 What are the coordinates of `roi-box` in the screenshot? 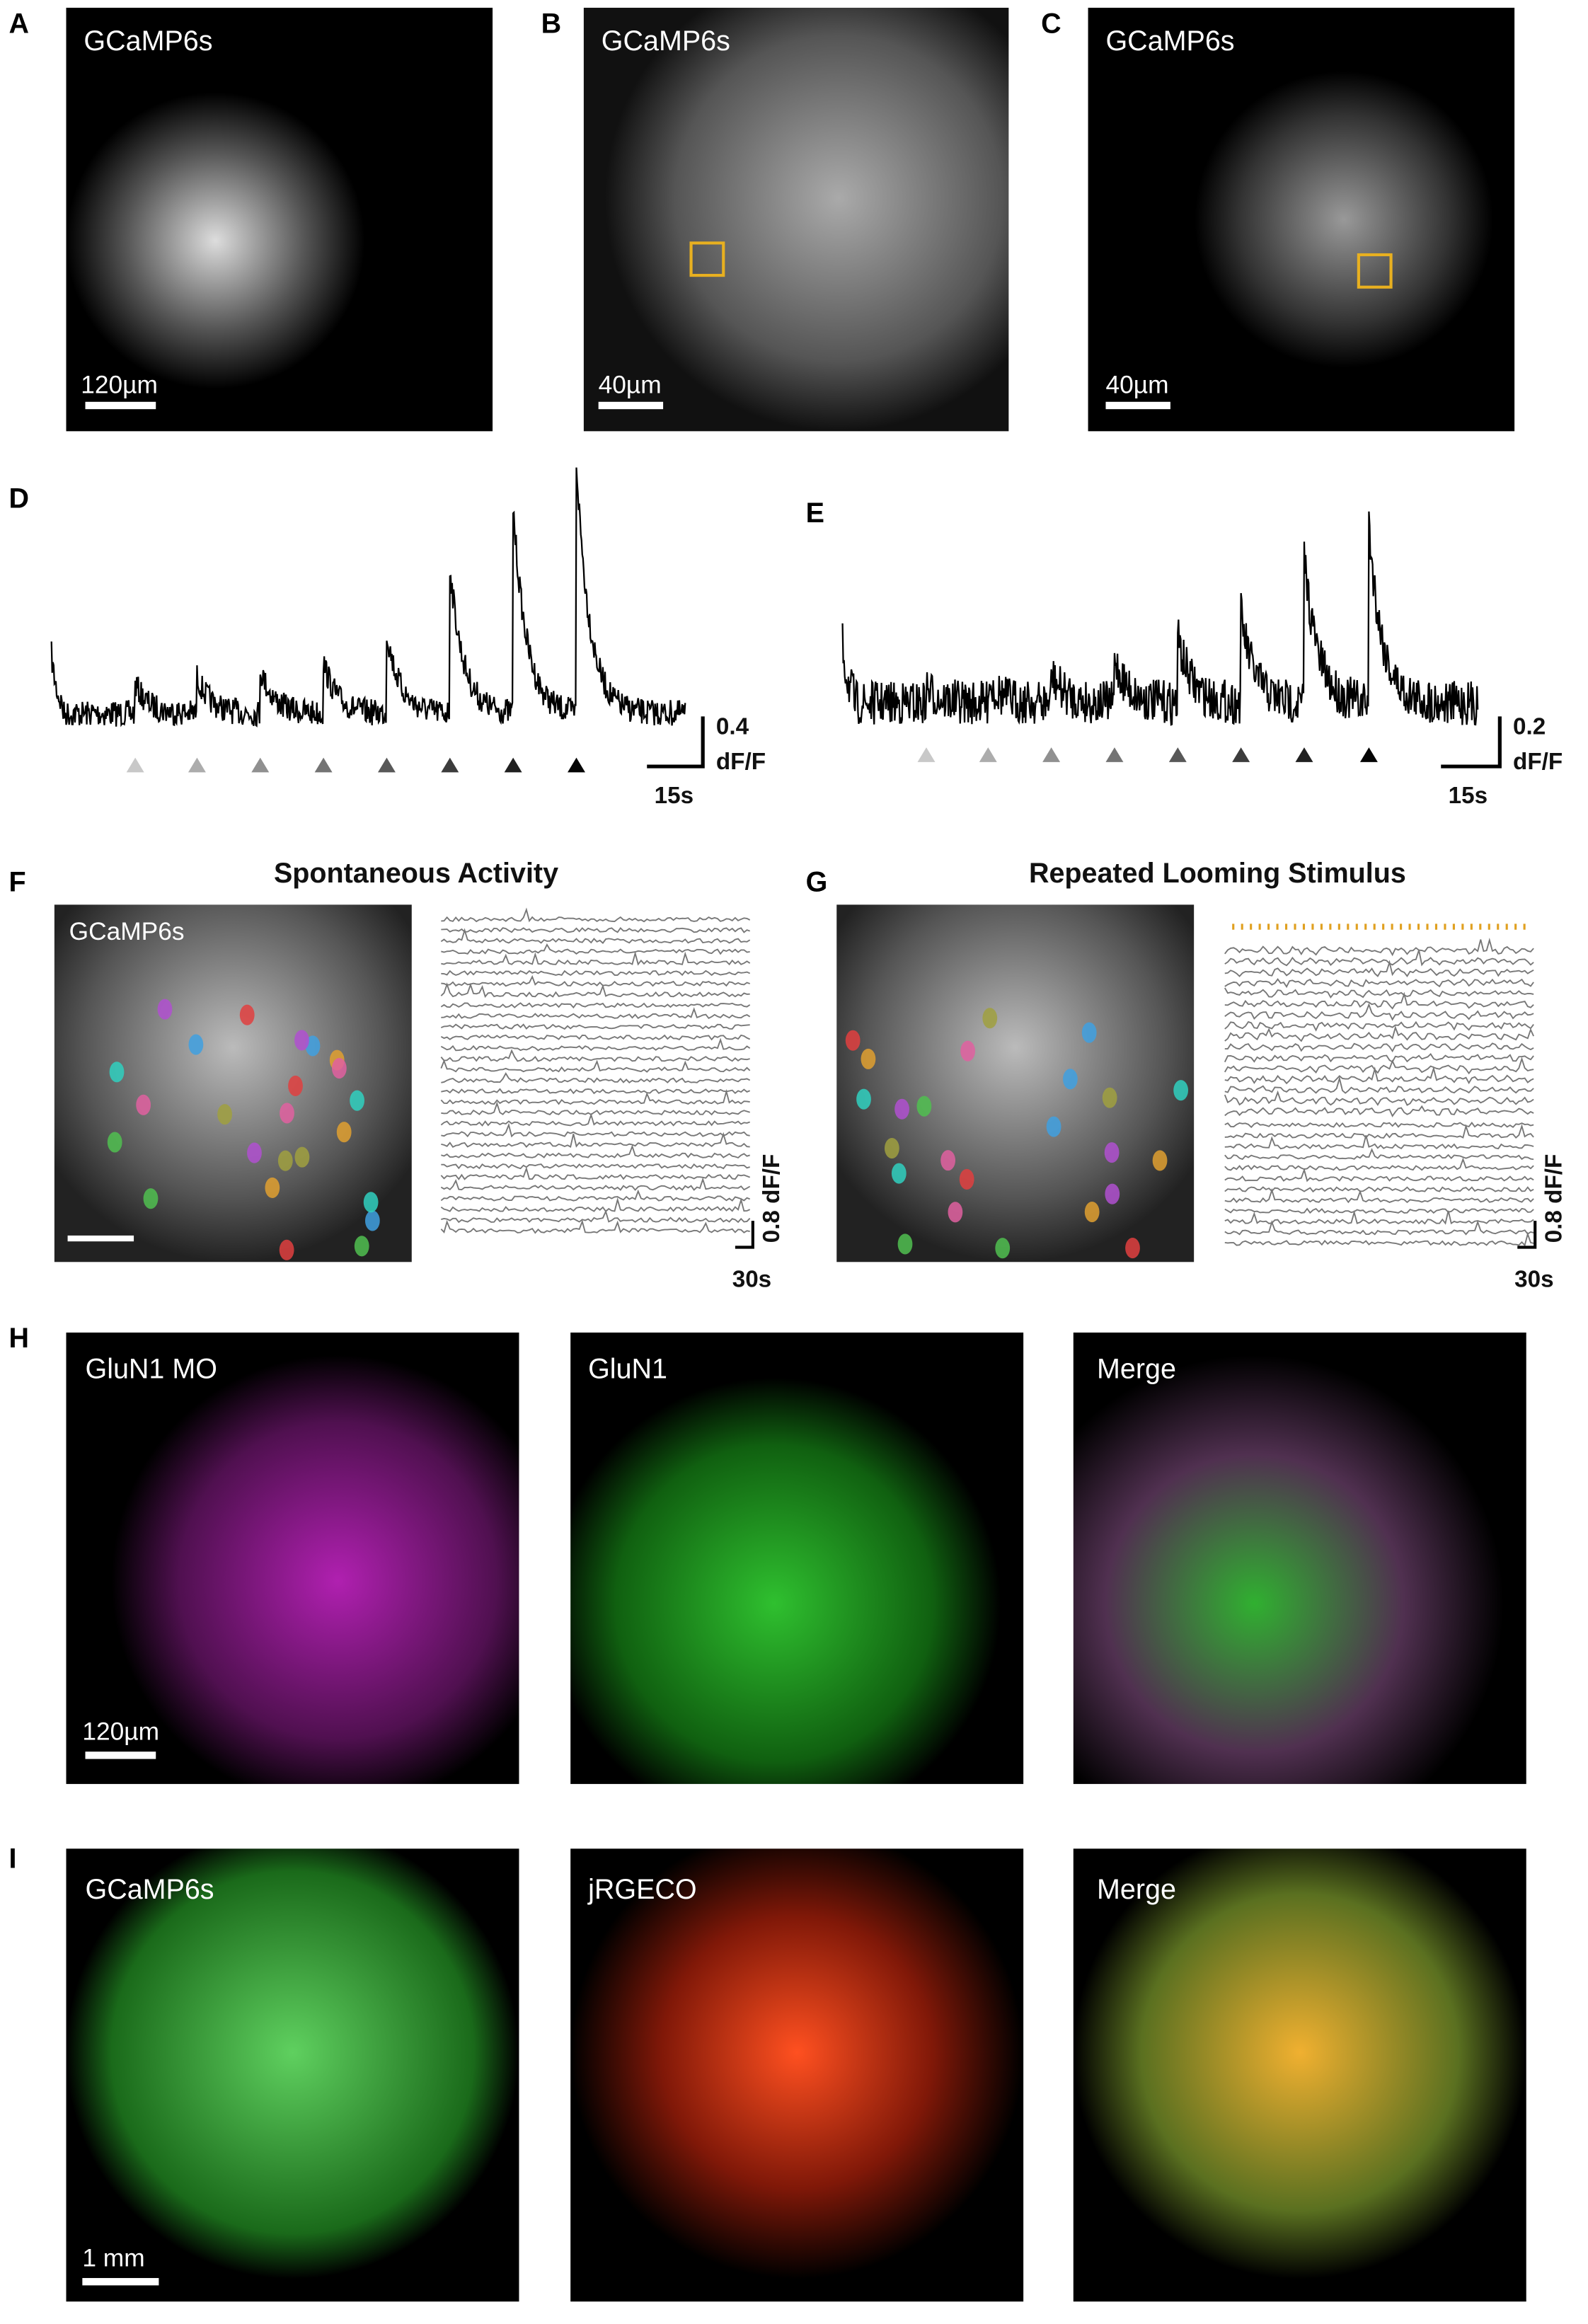 It's located at (1375, 271).